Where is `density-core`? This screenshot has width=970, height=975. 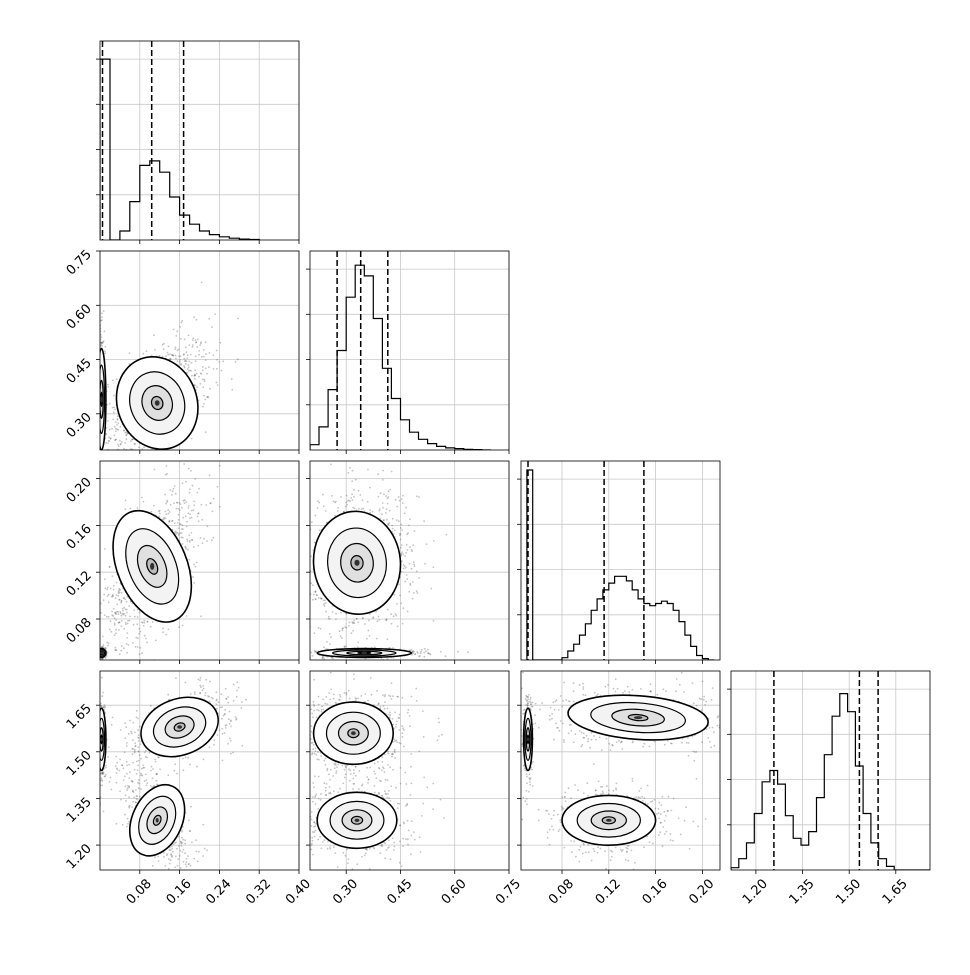
density-core is located at coordinates (152, 566).